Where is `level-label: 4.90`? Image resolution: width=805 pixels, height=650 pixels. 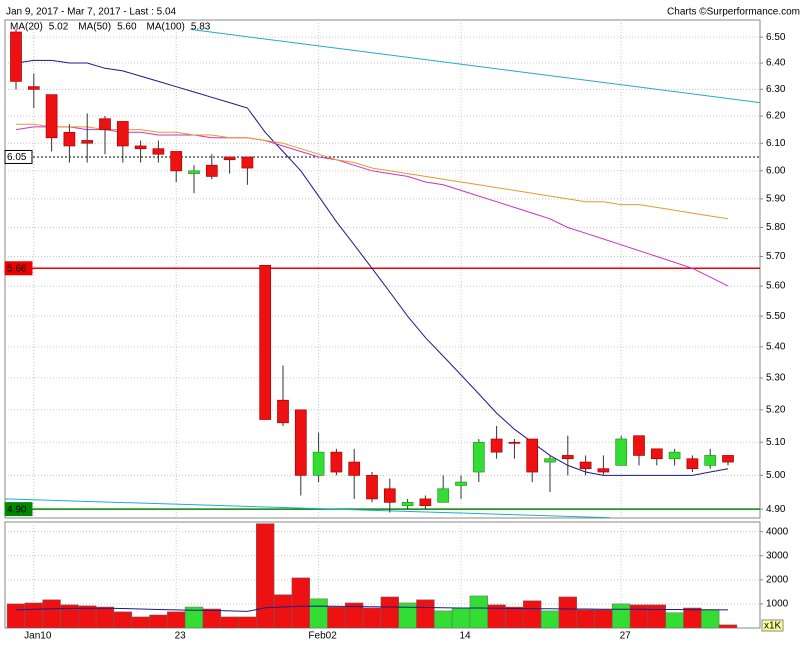 level-label: 4.90 is located at coordinates (17, 509).